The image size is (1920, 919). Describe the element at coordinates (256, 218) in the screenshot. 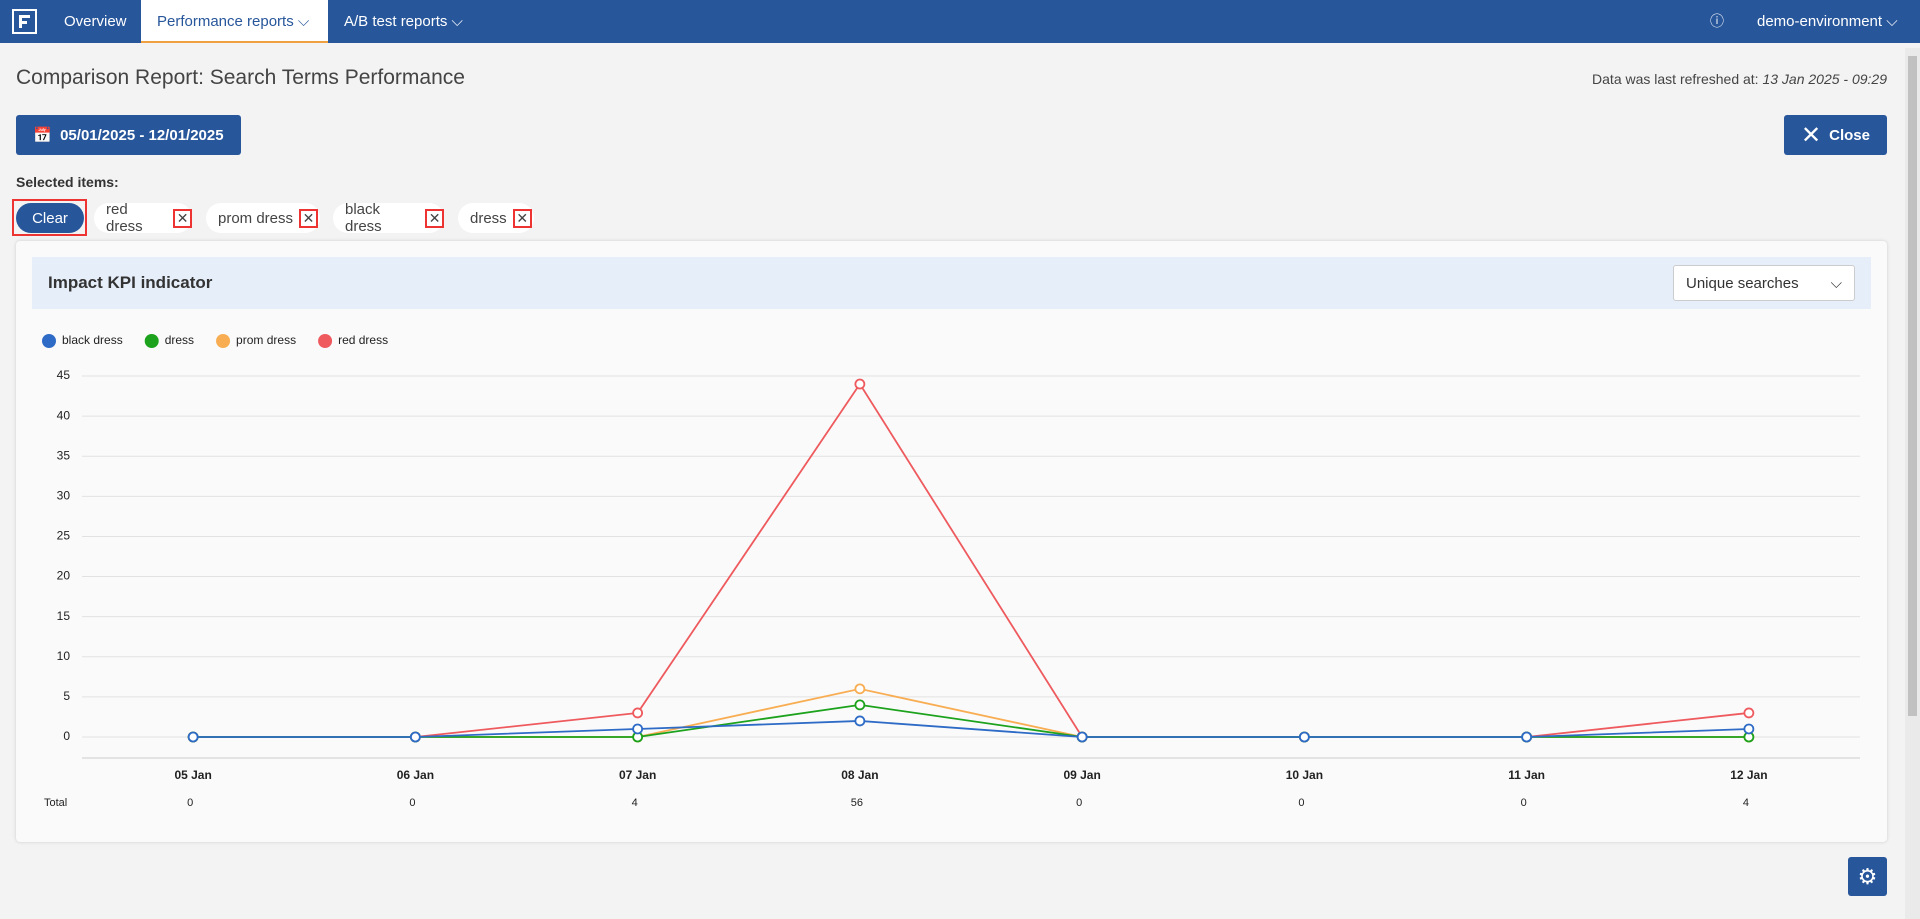

I see `chip-label: prom dress` at that location.